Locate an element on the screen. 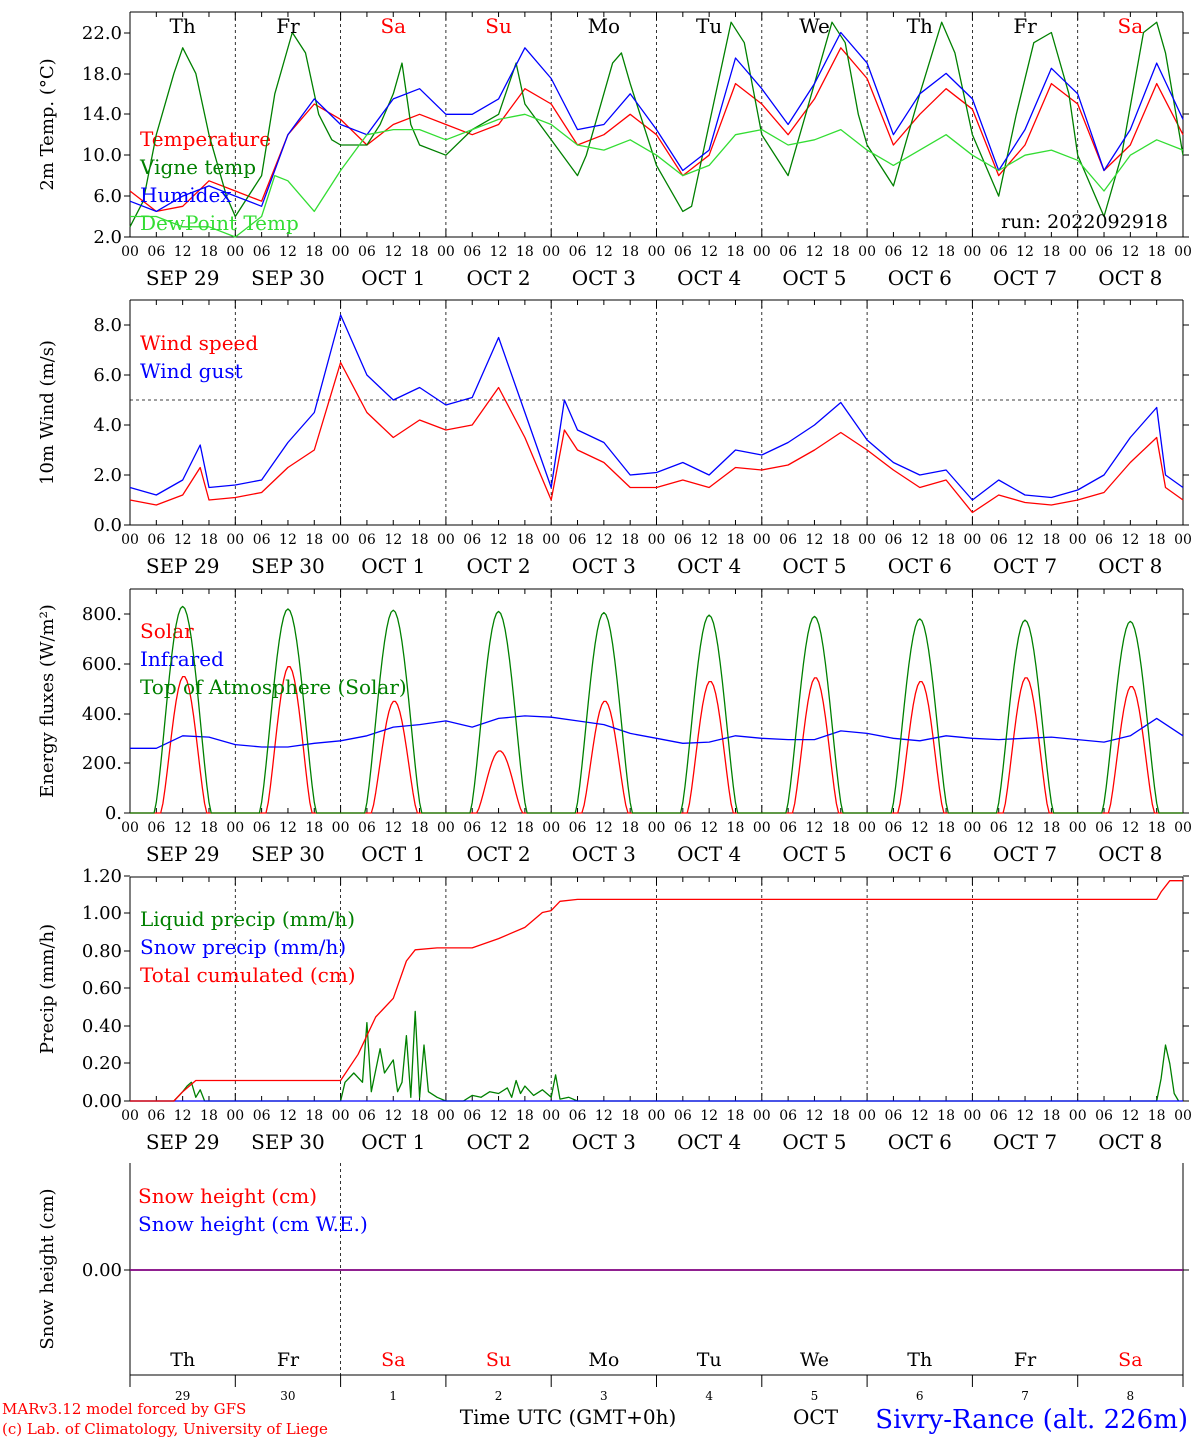  y-tick-label: 10.0 is located at coordinates (102, 155).